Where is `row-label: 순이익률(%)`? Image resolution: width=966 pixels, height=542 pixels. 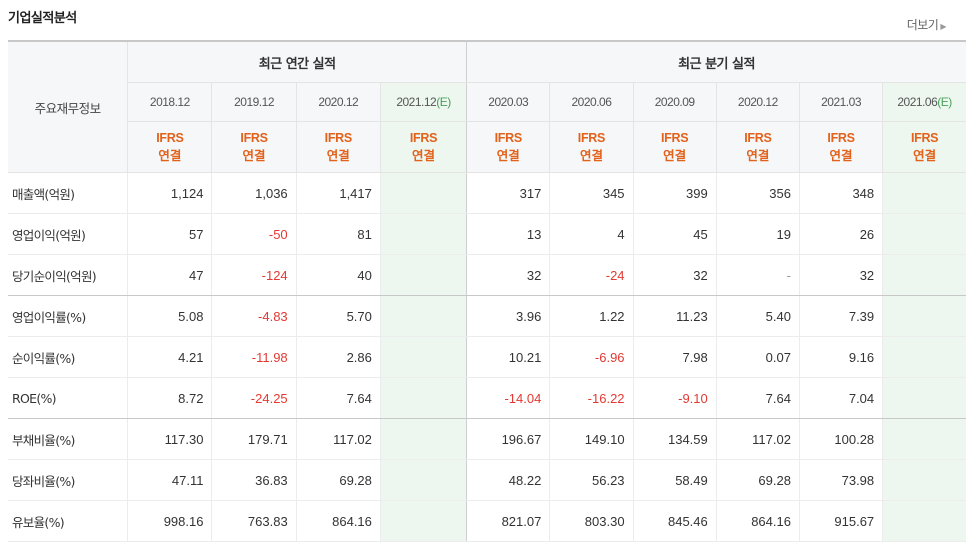
row-label: 순이익률(%) is located at coordinates (68, 357).